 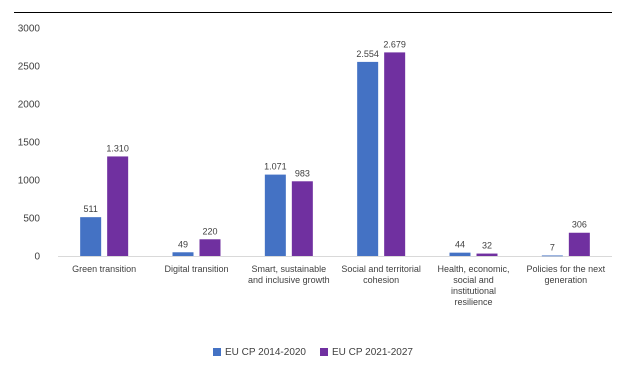 I want to click on data-label-series-1: 49, so click(x=183, y=244).